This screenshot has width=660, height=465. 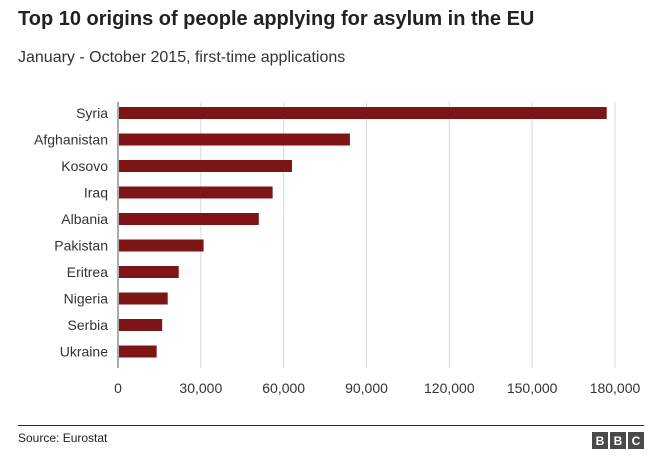 What do you see at coordinates (84, 166) in the screenshot?
I see `category-label: Kosovo` at bounding box center [84, 166].